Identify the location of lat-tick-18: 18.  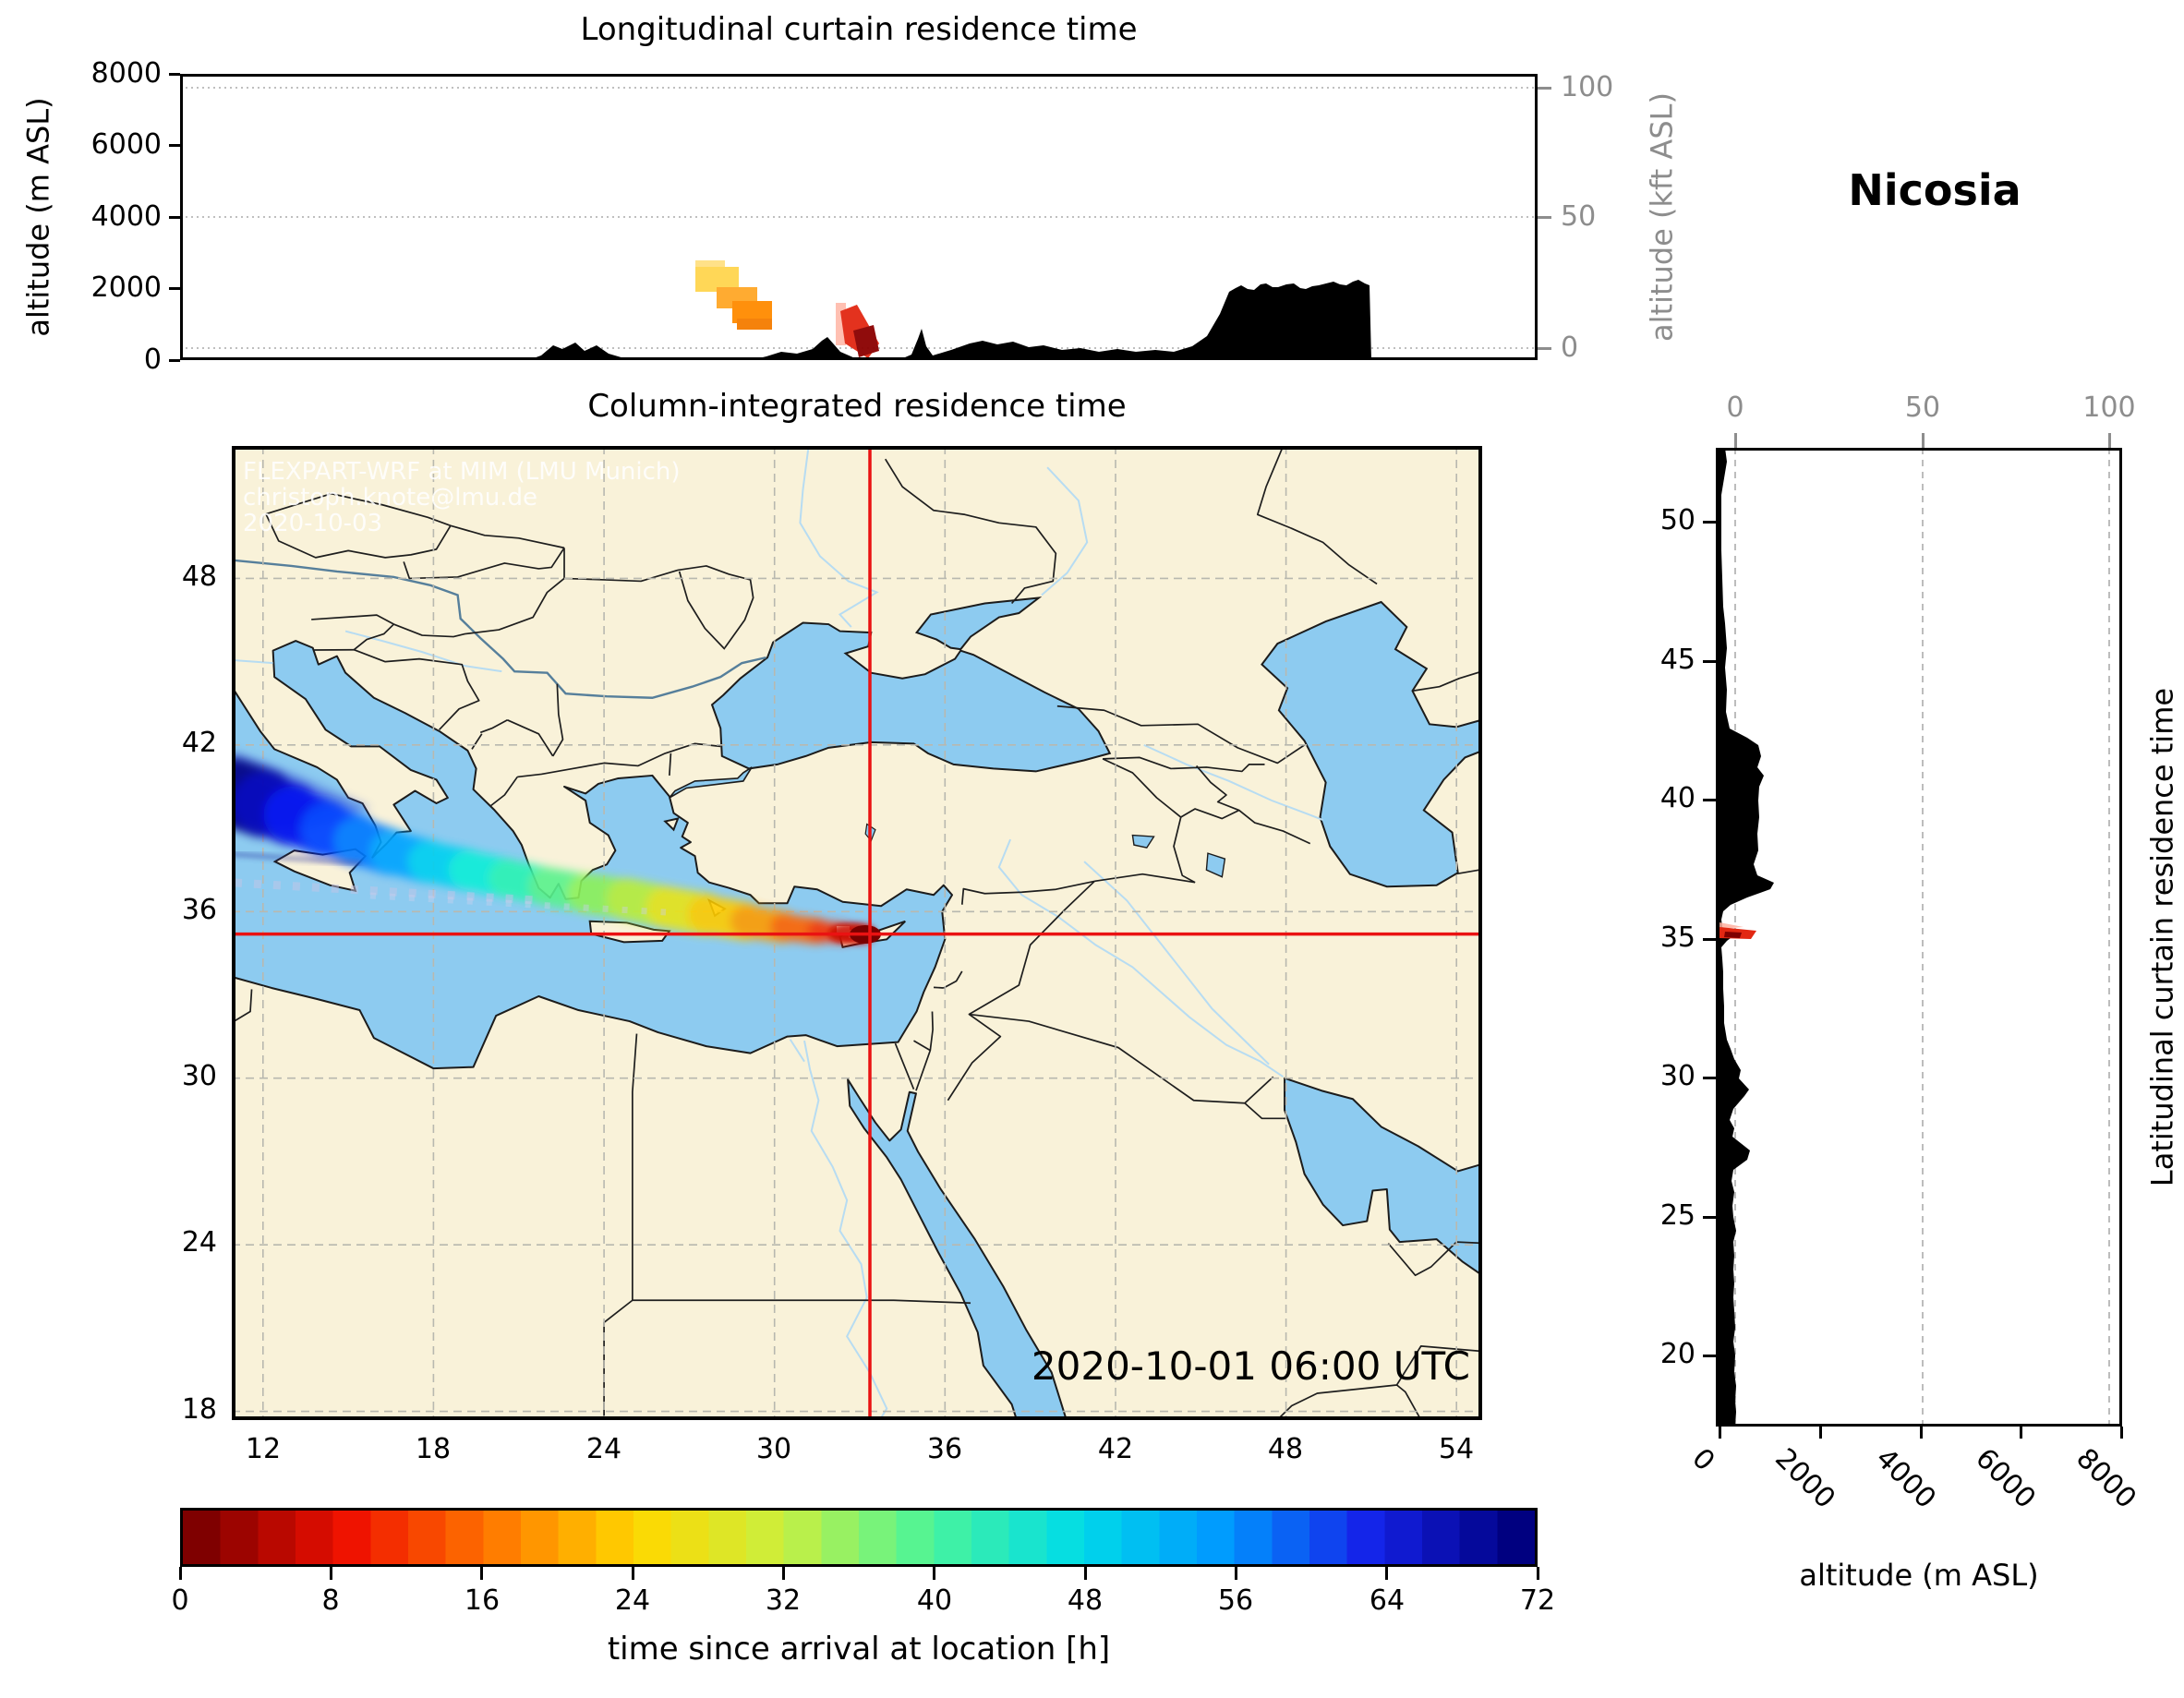
(199, 1409).